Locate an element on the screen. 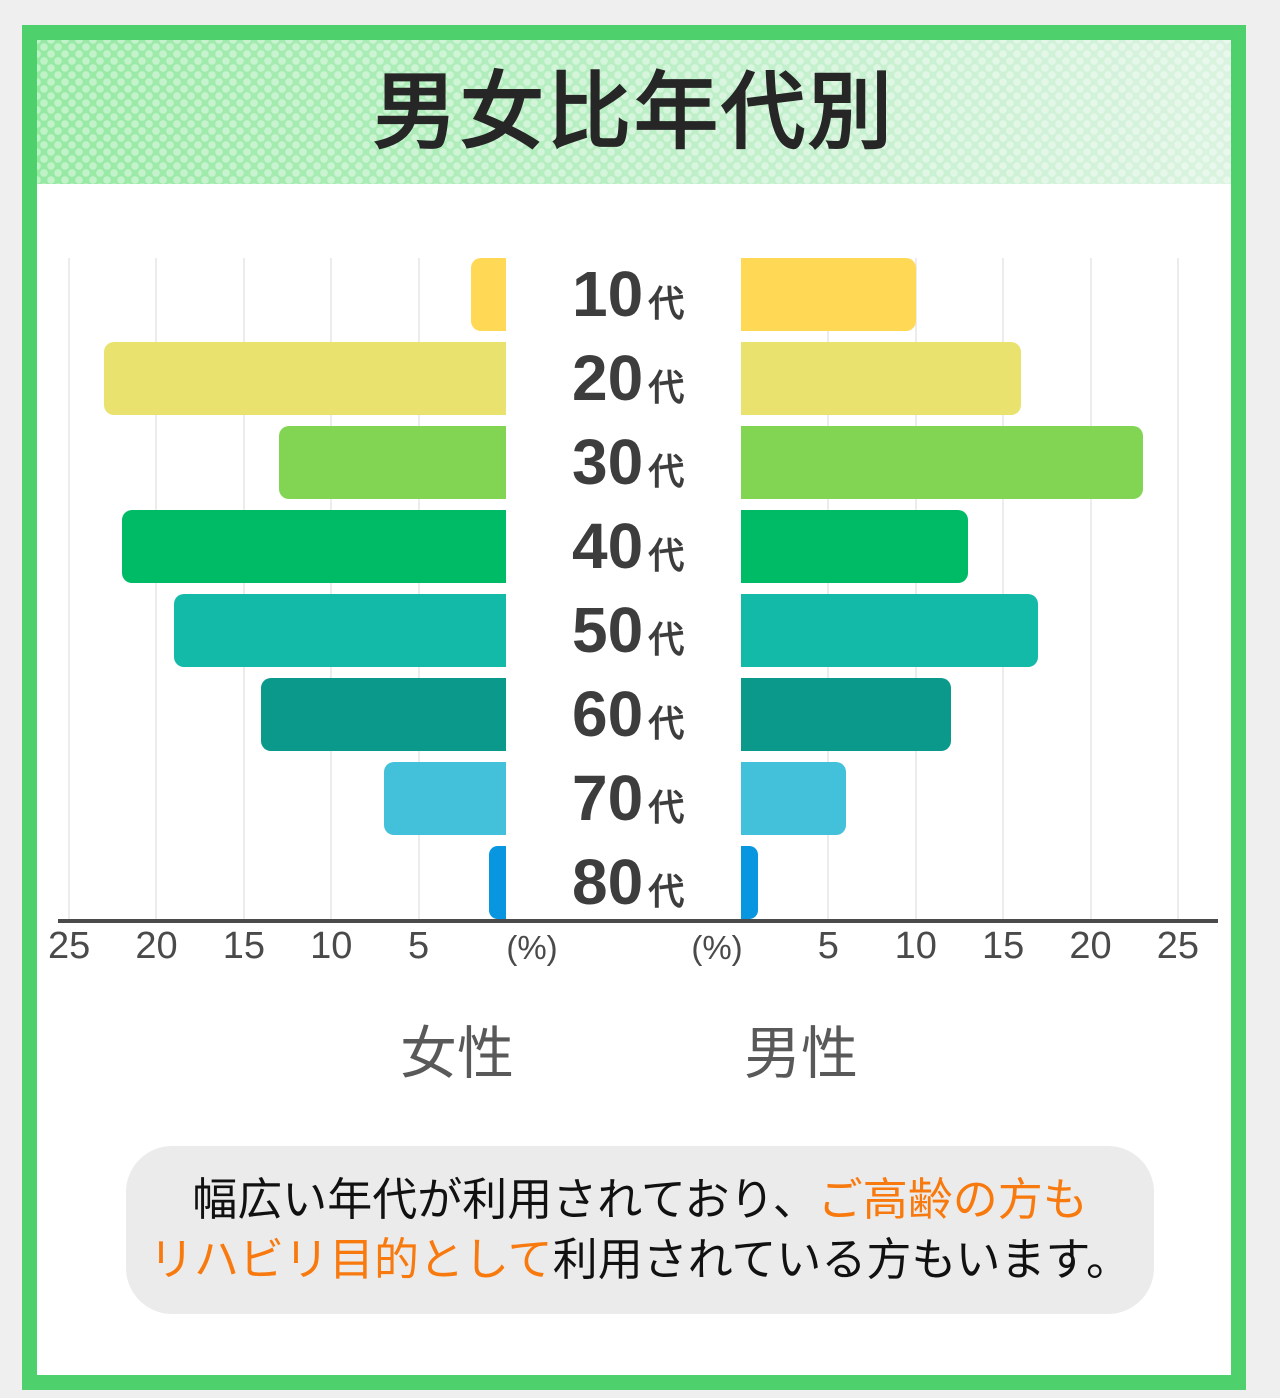 The height and width of the screenshot is (1398, 1280). age-label-number: 60 is located at coordinates (608, 714).